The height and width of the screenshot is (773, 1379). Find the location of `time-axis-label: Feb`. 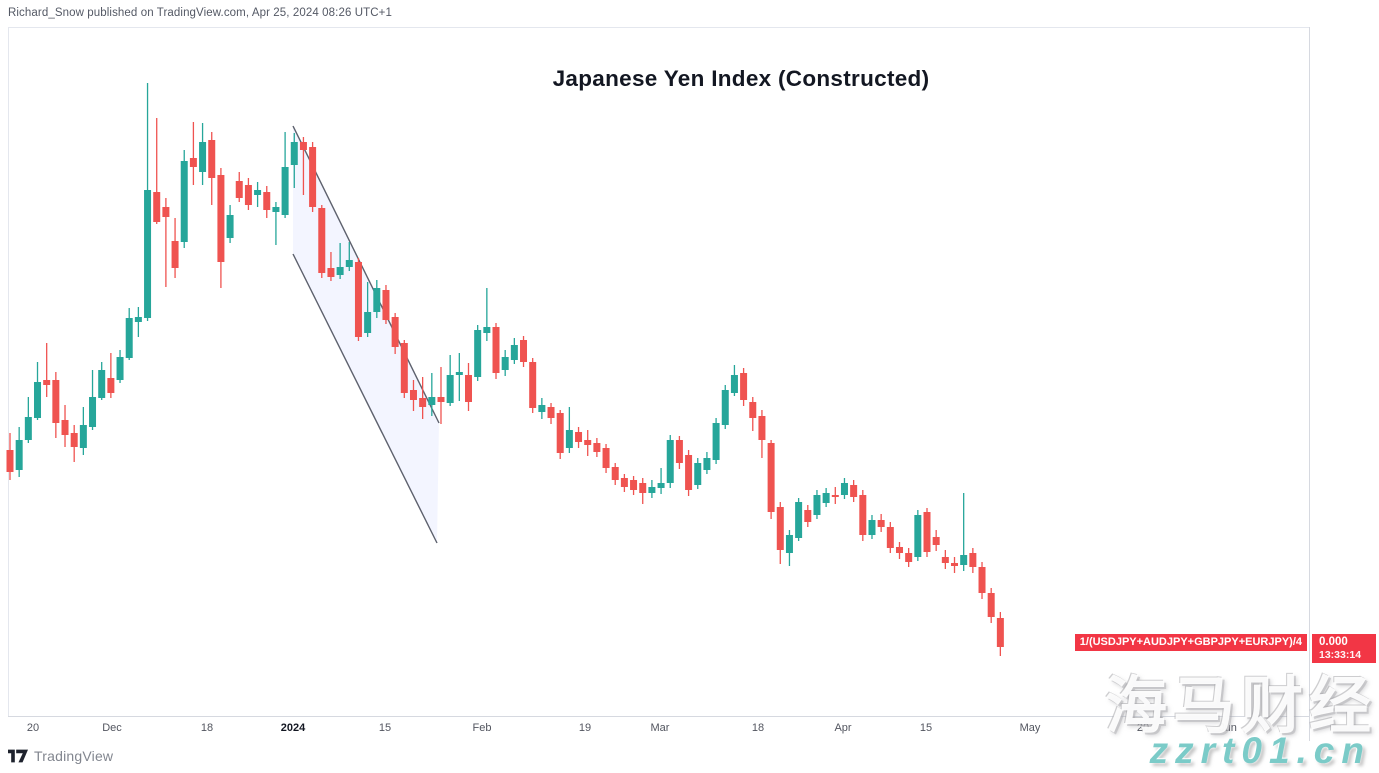

time-axis-label: Feb is located at coordinates (482, 728).